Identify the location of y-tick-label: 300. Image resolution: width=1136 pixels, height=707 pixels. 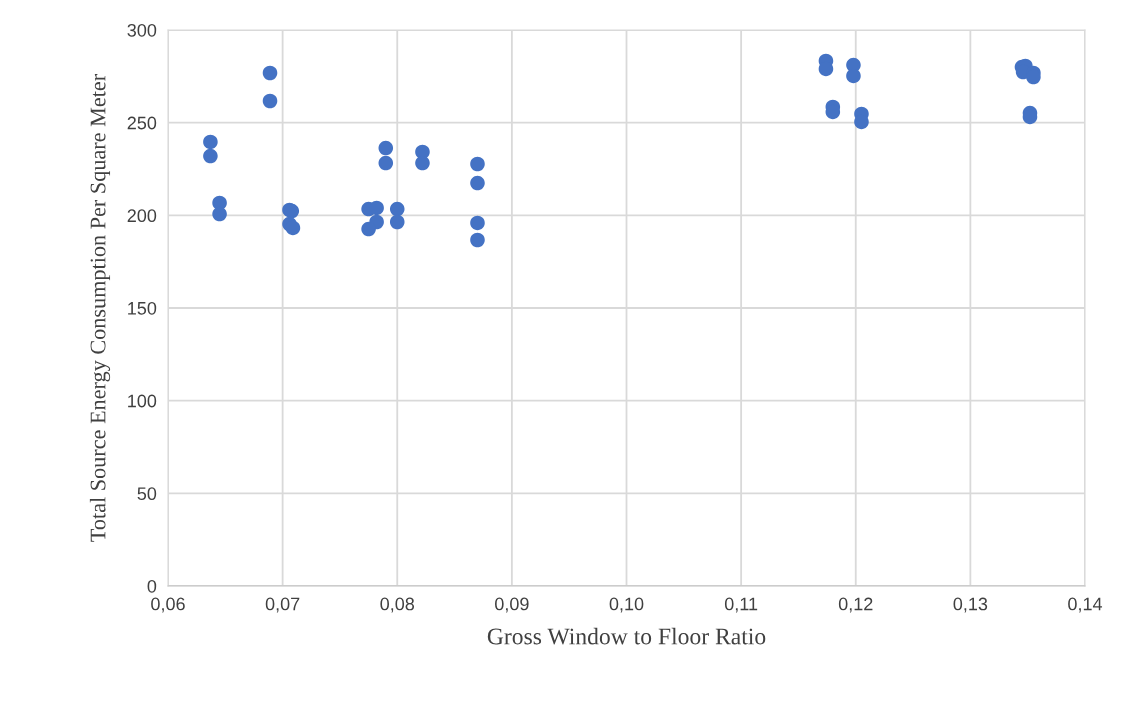
(142, 30).